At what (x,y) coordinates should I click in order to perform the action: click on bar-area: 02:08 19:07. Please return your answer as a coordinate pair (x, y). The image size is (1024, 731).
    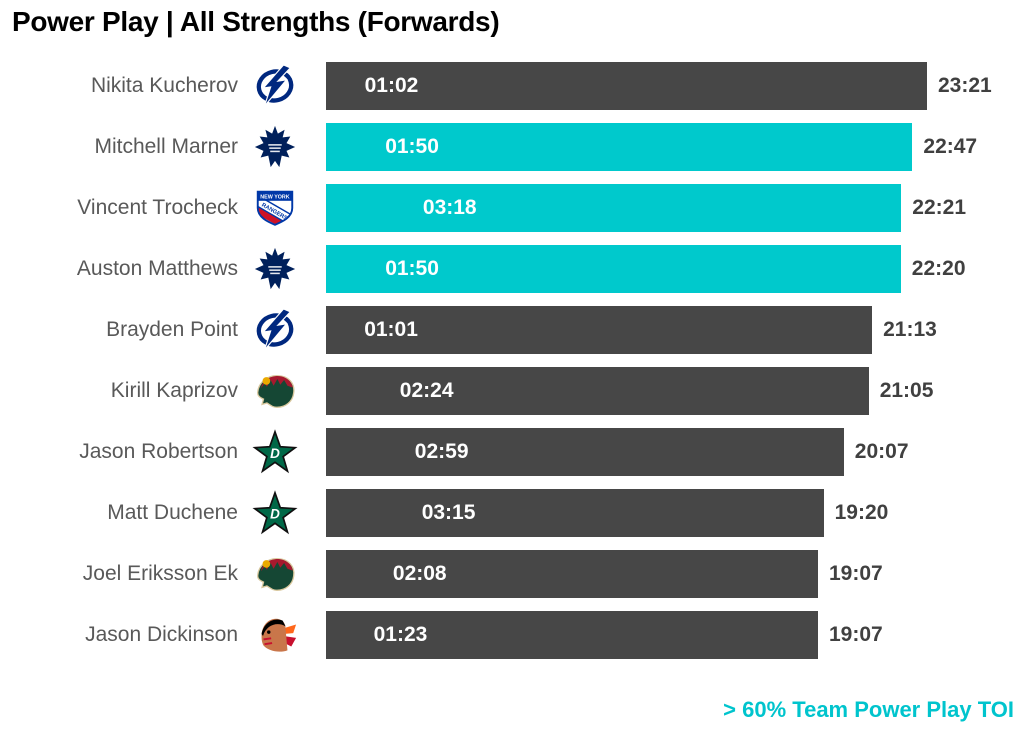
    Looking at the image, I should click on (668, 574).